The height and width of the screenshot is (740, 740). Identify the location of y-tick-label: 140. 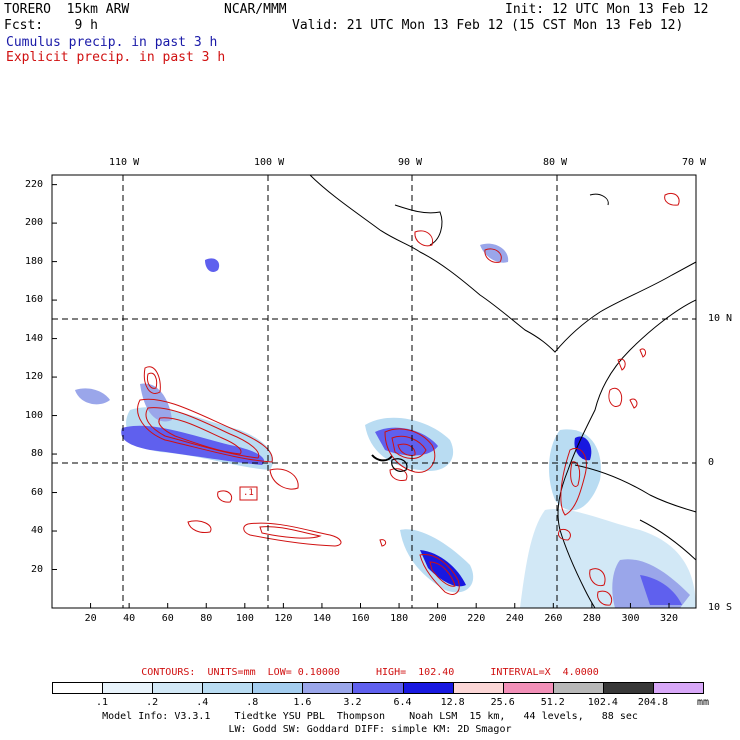
(34, 338).